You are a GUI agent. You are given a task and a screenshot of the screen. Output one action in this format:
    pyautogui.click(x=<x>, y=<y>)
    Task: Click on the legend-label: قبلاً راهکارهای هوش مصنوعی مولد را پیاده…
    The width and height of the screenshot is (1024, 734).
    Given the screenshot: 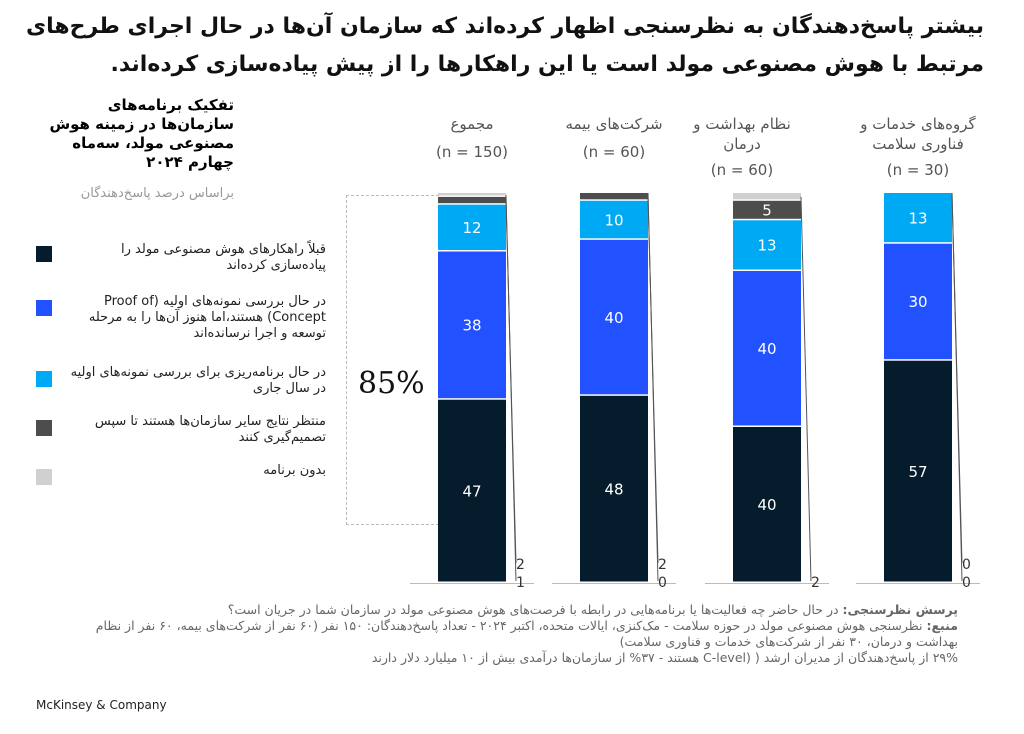 What is the action you would take?
    pyautogui.click(x=223, y=257)
    